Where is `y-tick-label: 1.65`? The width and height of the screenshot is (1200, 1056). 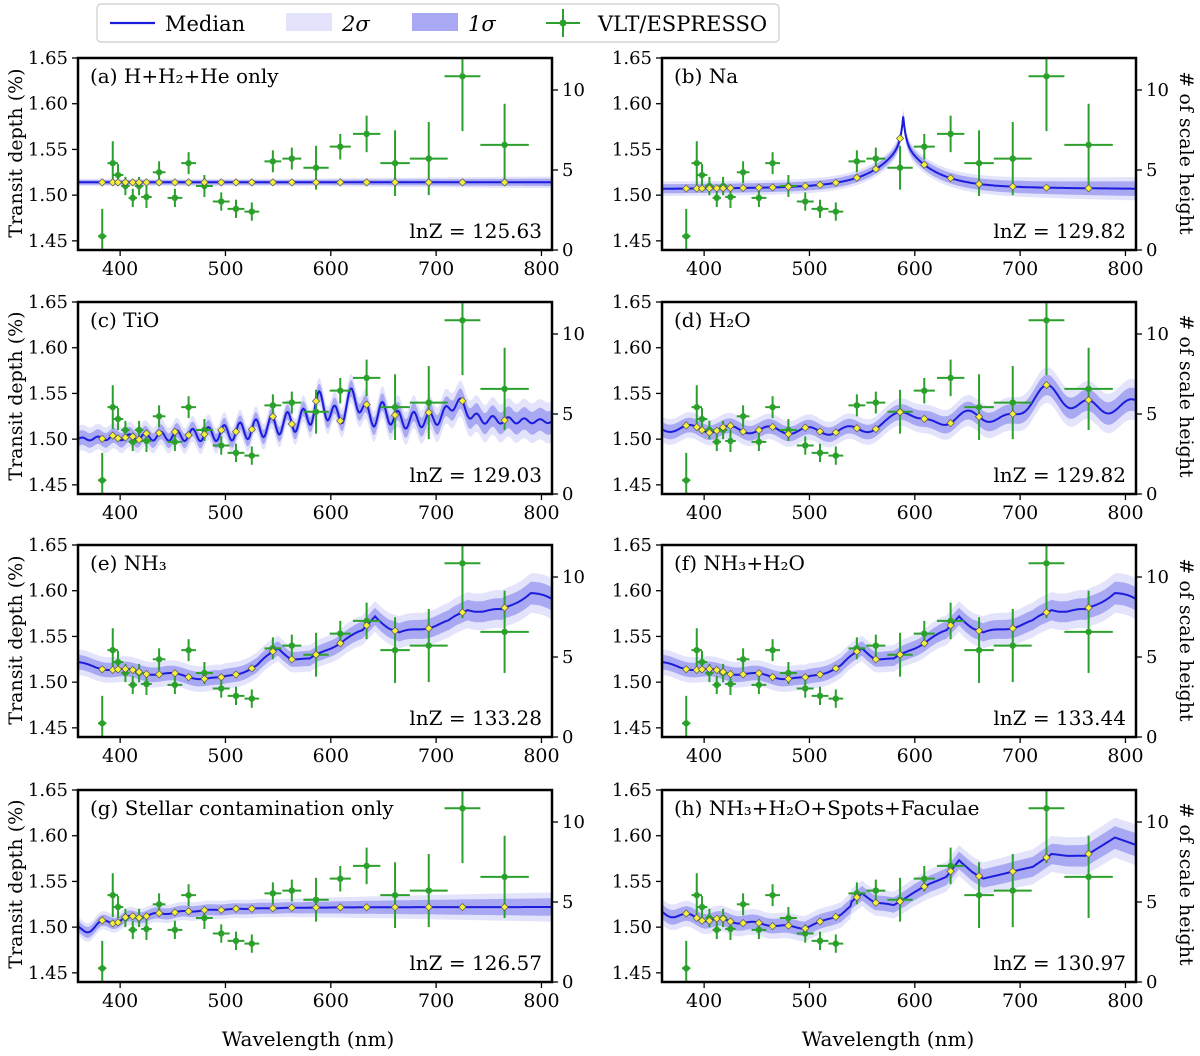 y-tick-label: 1.65 is located at coordinates (632, 302).